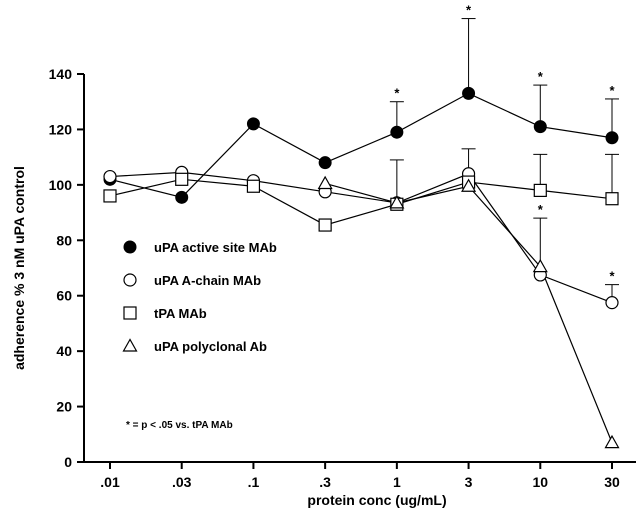 The height and width of the screenshot is (510, 642). I want to click on x-tick-label: 10, so click(540, 482).